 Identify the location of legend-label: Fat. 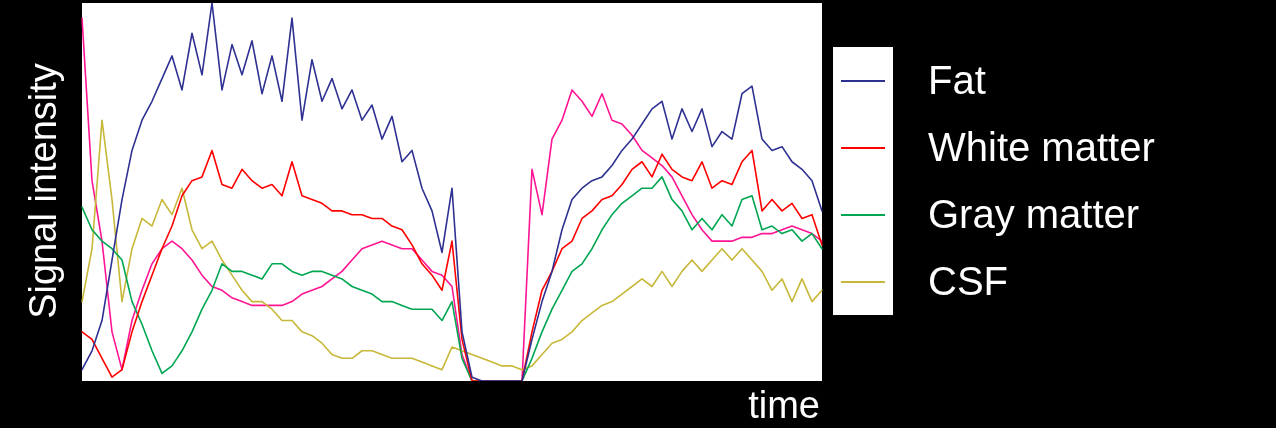
(957, 80).